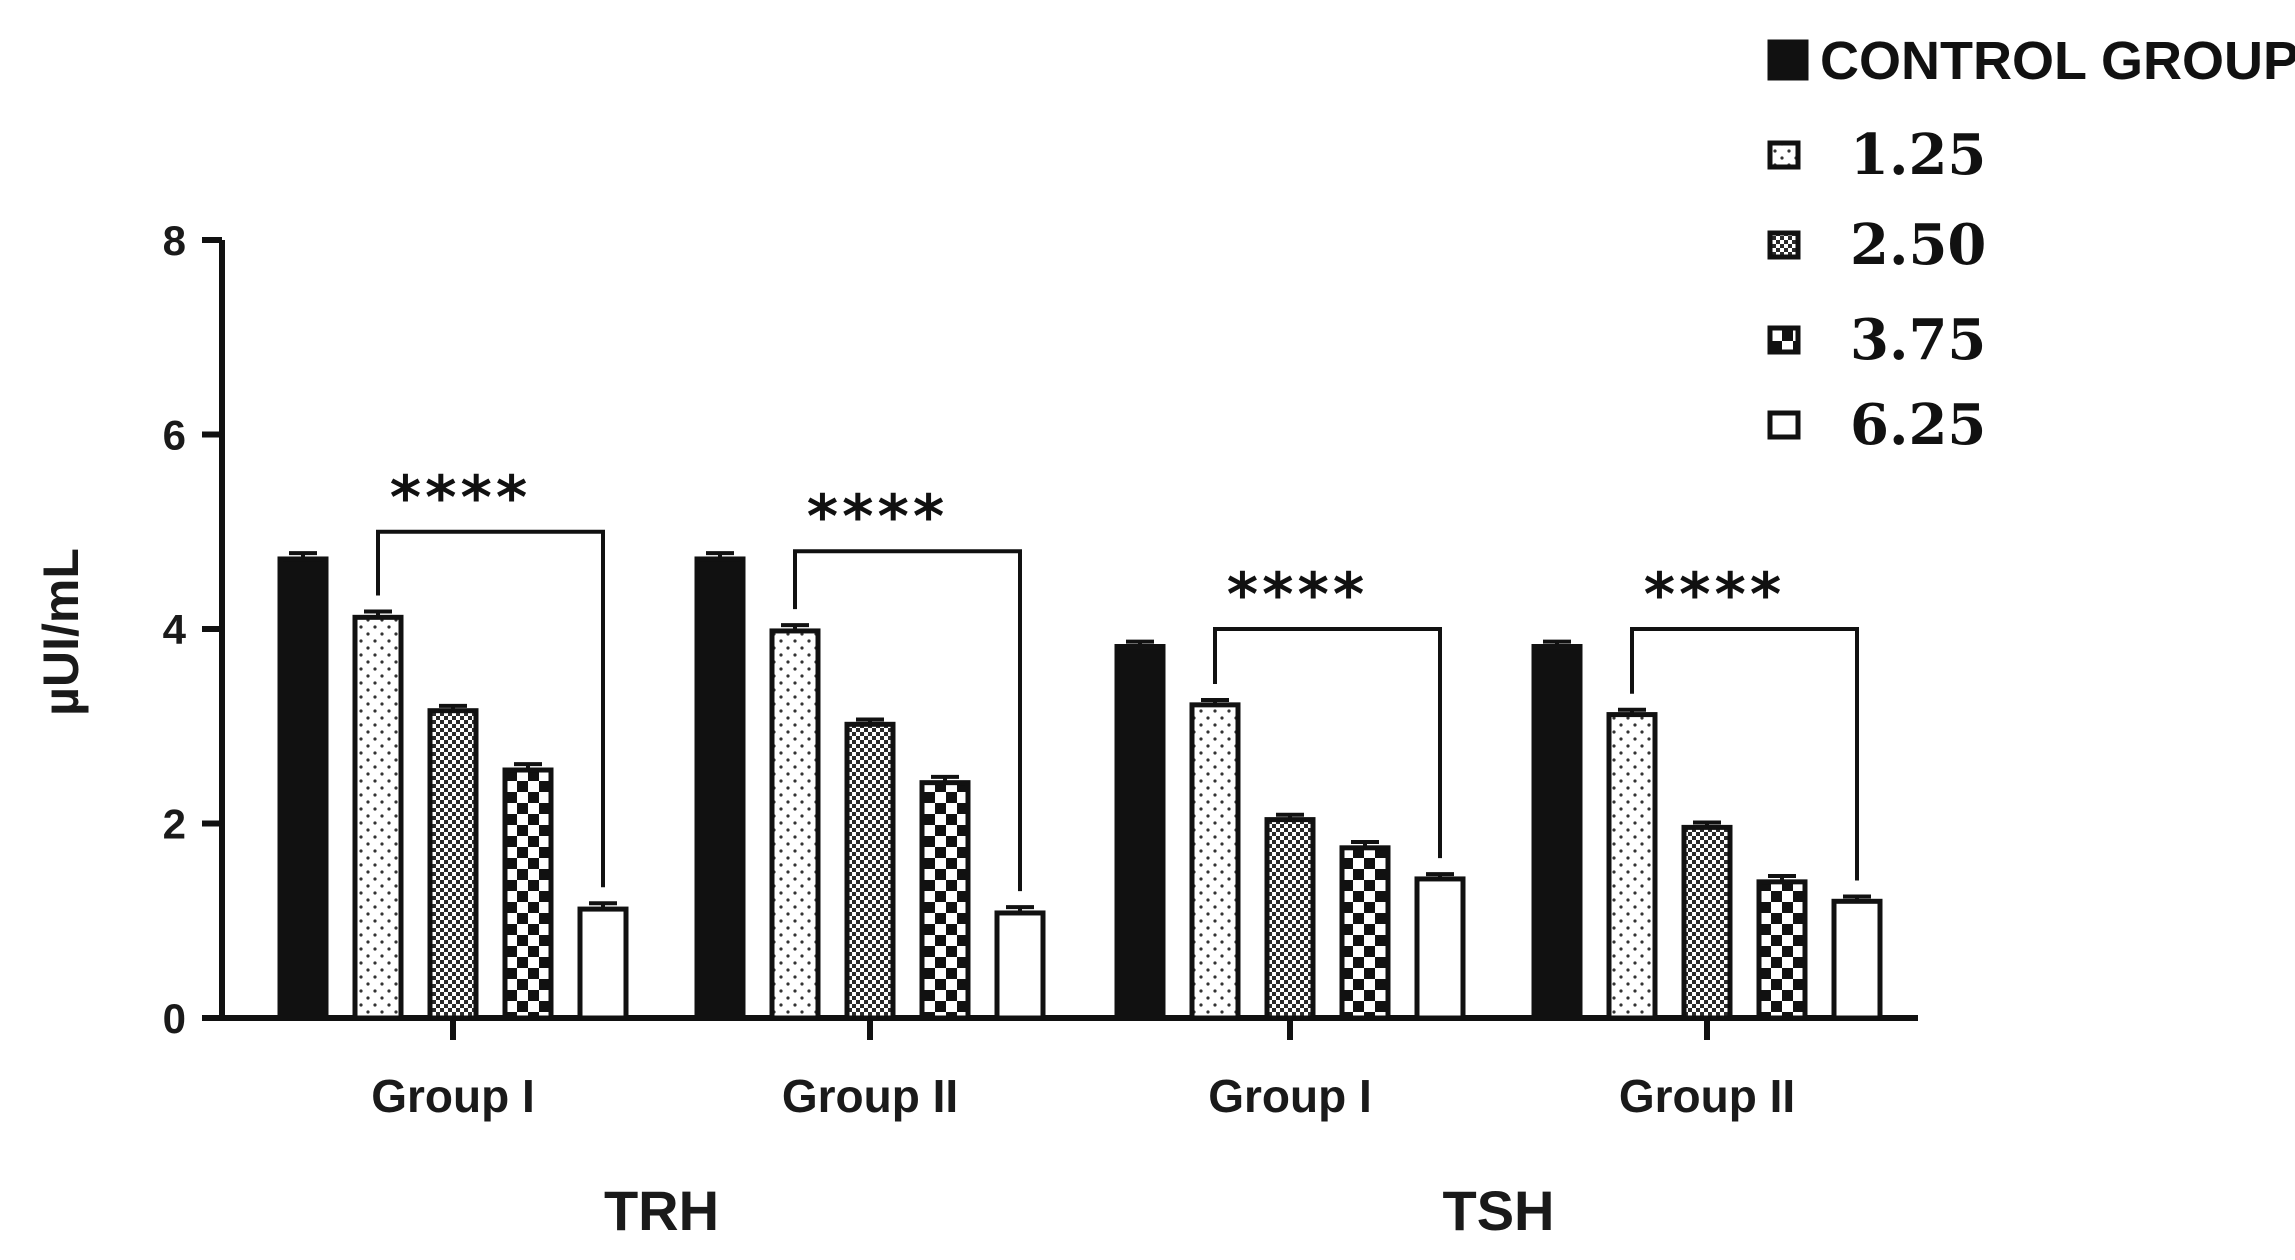 Image resolution: width=2295 pixels, height=1260 pixels. What do you see at coordinates (175, 629) in the screenshot?
I see `y-tick-label: 4` at bounding box center [175, 629].